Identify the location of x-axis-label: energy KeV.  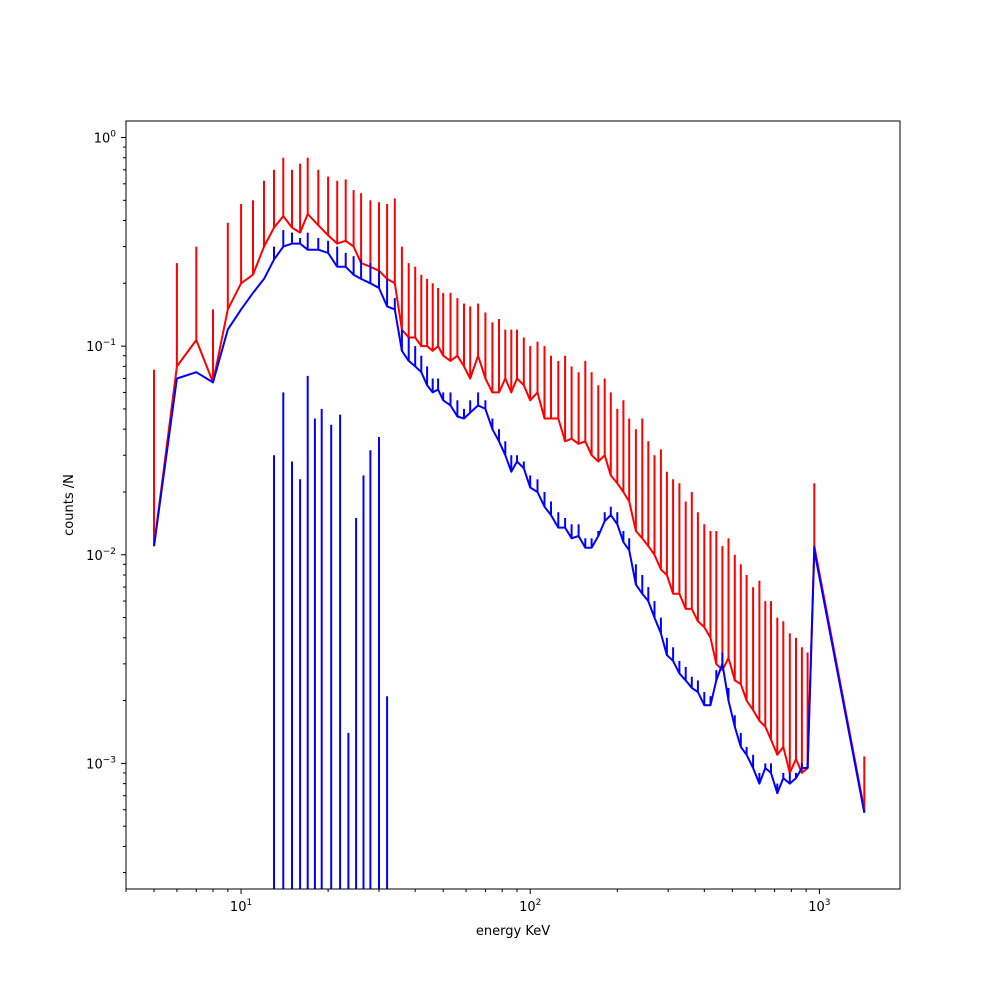
(513, 931).